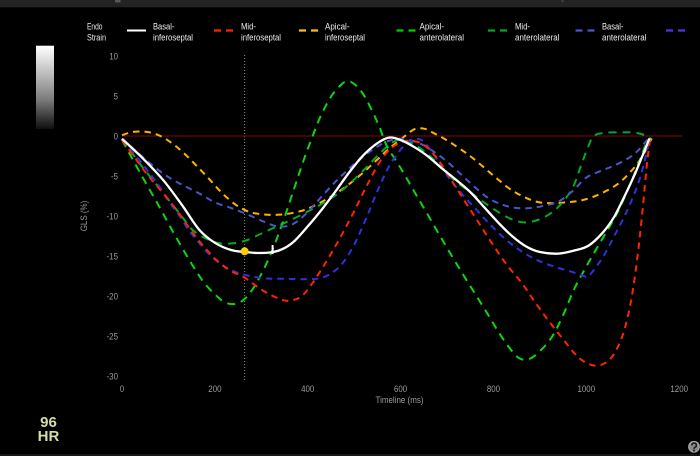 This screenshot has width=700, height=456. Describe the element at coordinates (113, 297) in the screenshot. I see `svg-text: -20` at that location.